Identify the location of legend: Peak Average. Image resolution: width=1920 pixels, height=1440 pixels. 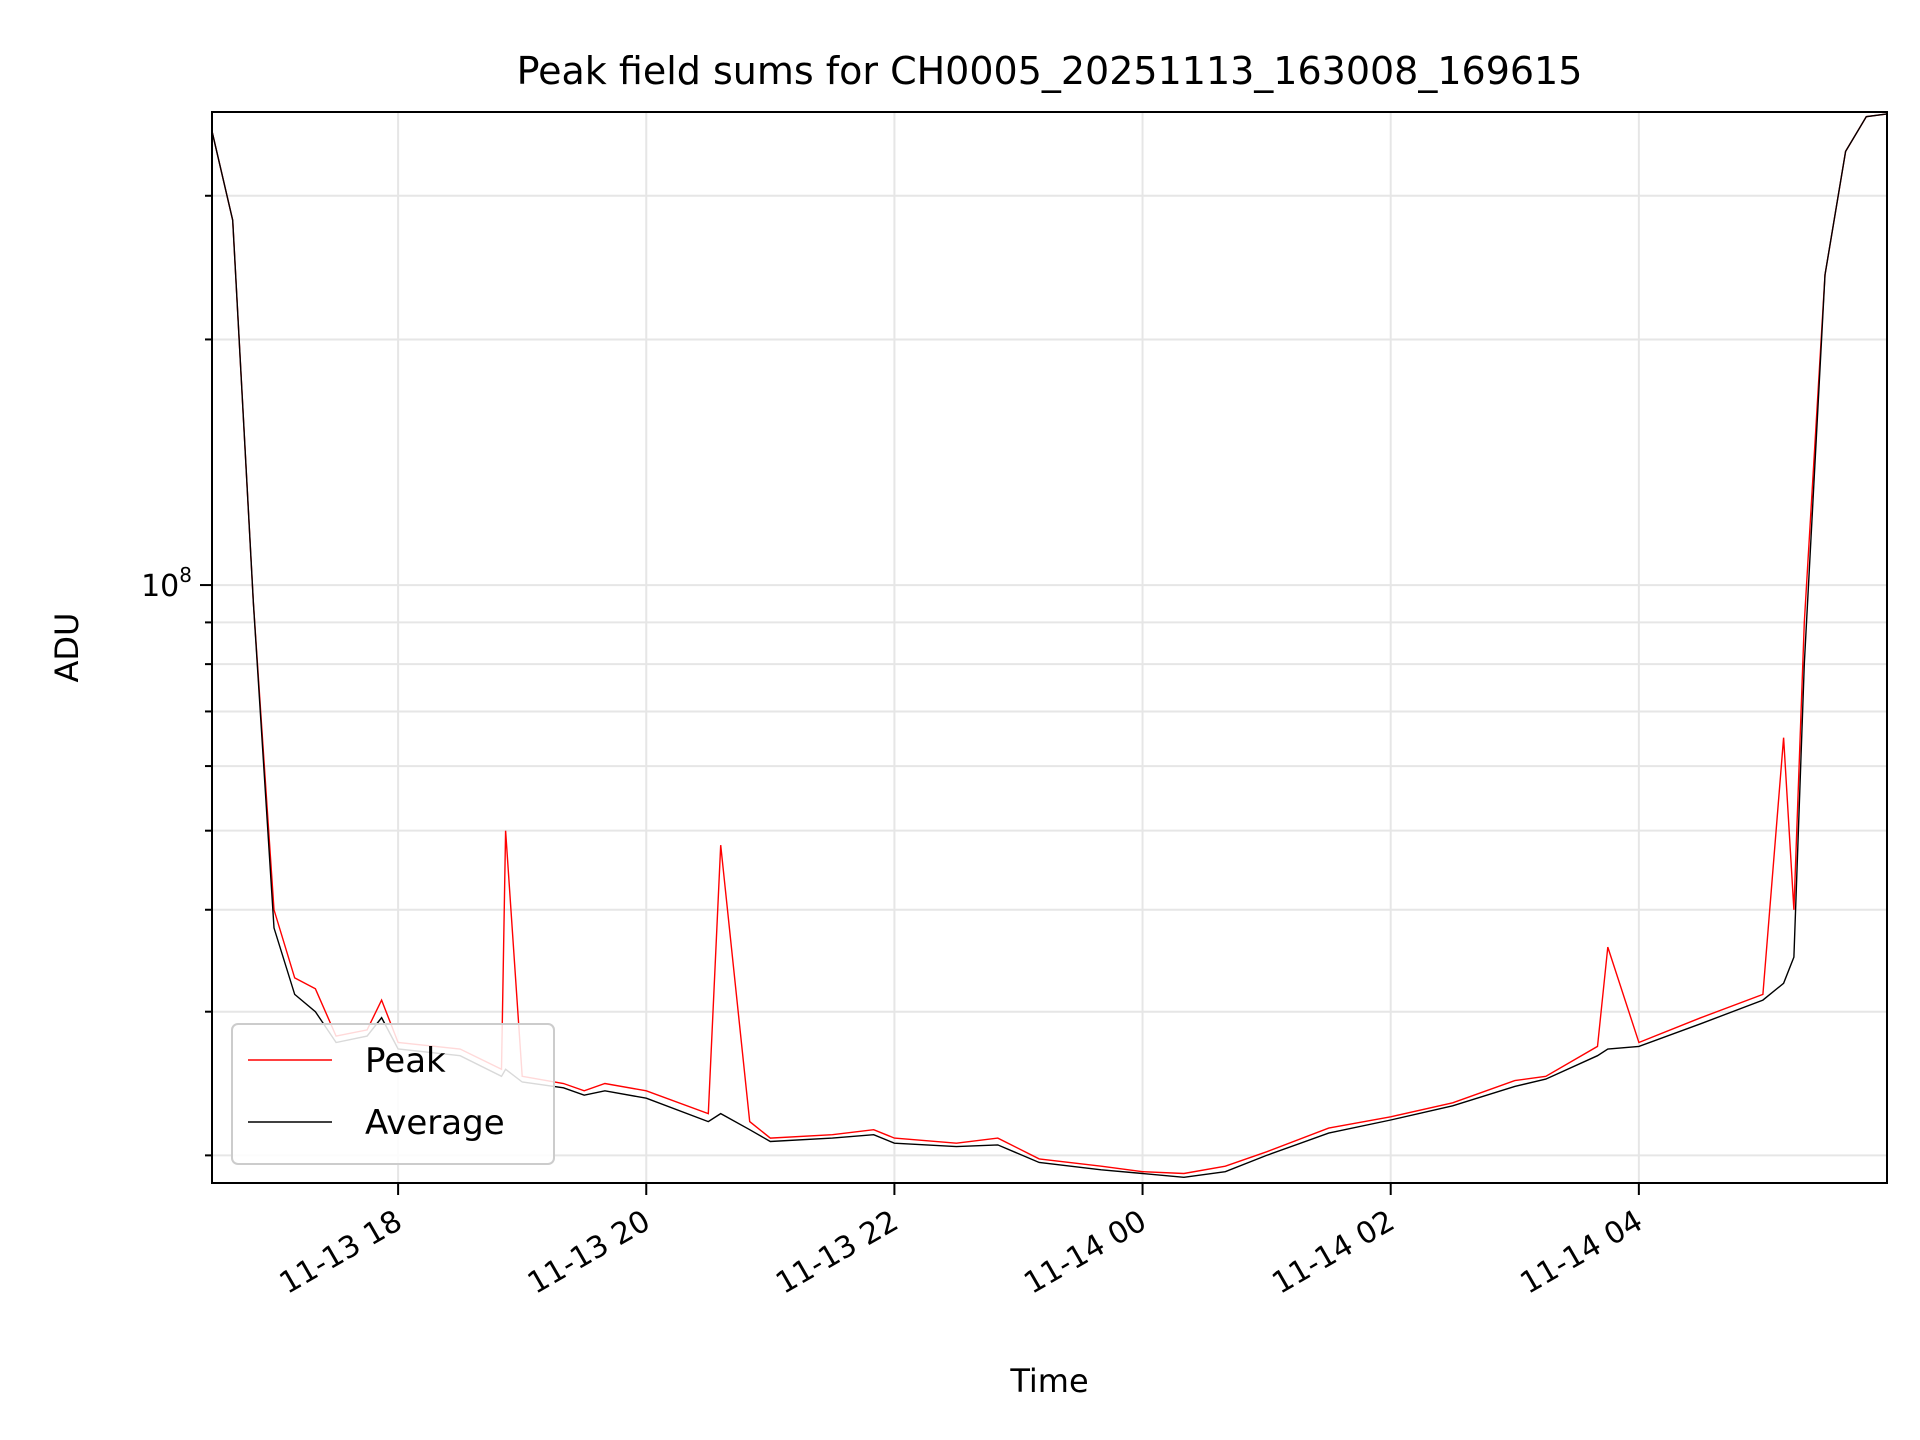
(393, 1094).